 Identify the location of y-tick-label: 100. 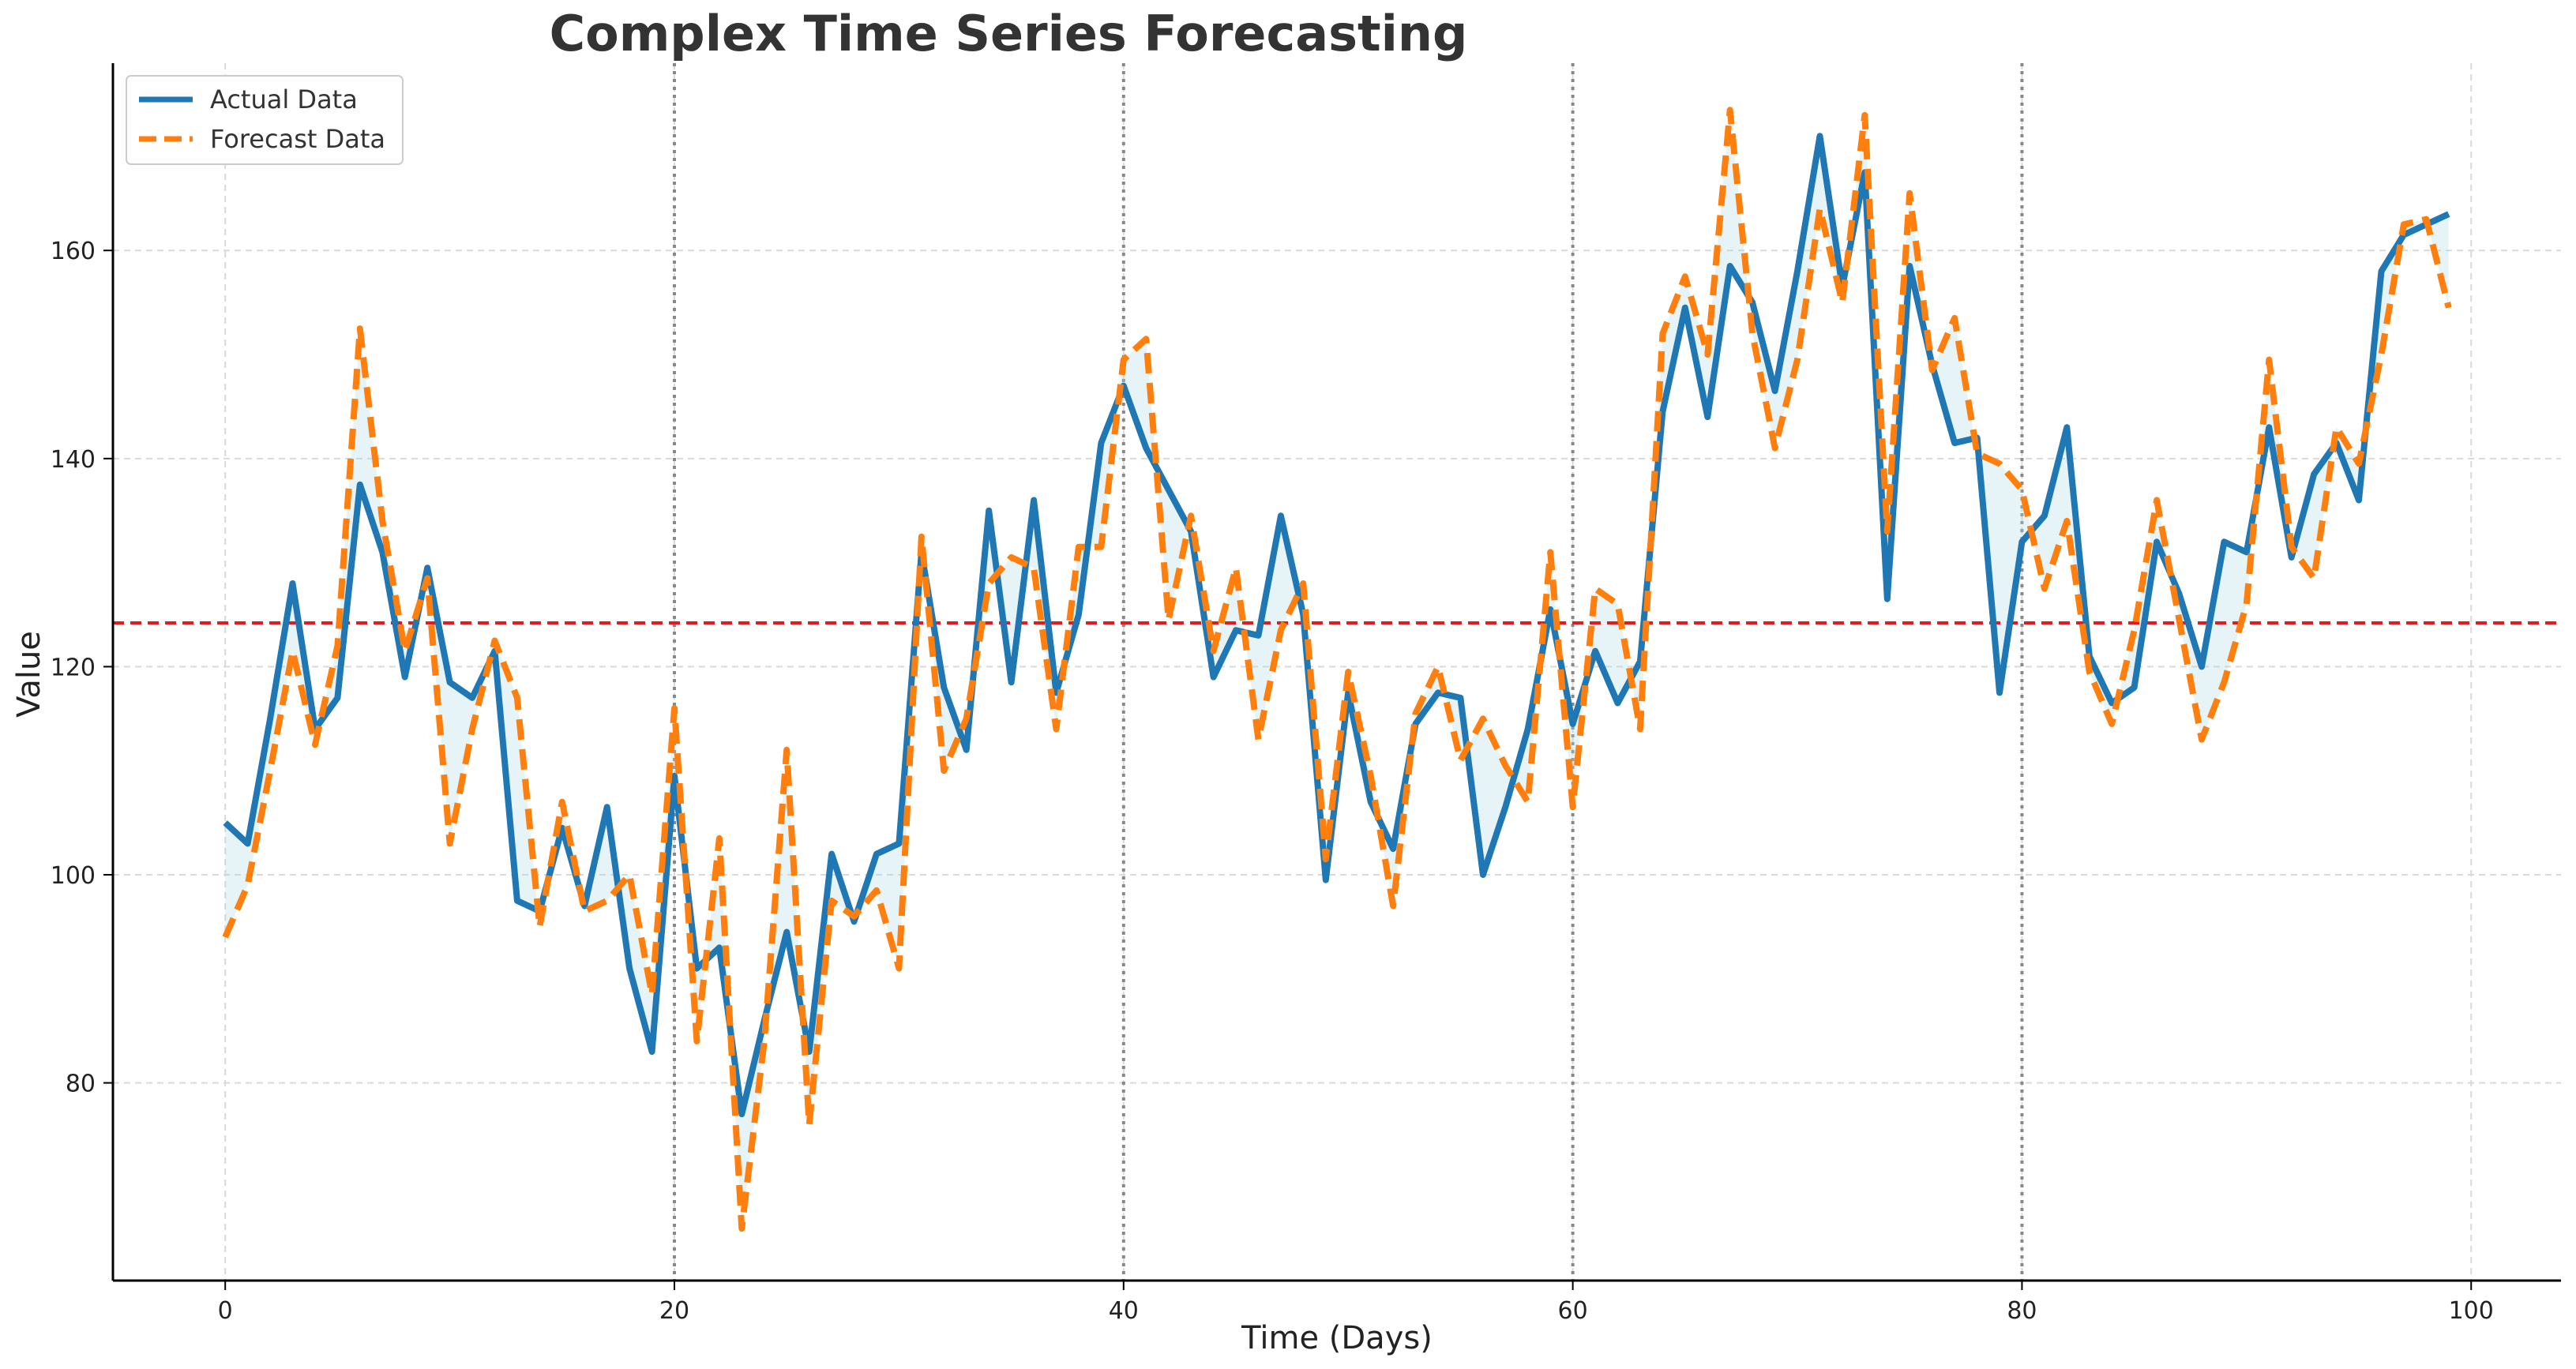
(73, 876).